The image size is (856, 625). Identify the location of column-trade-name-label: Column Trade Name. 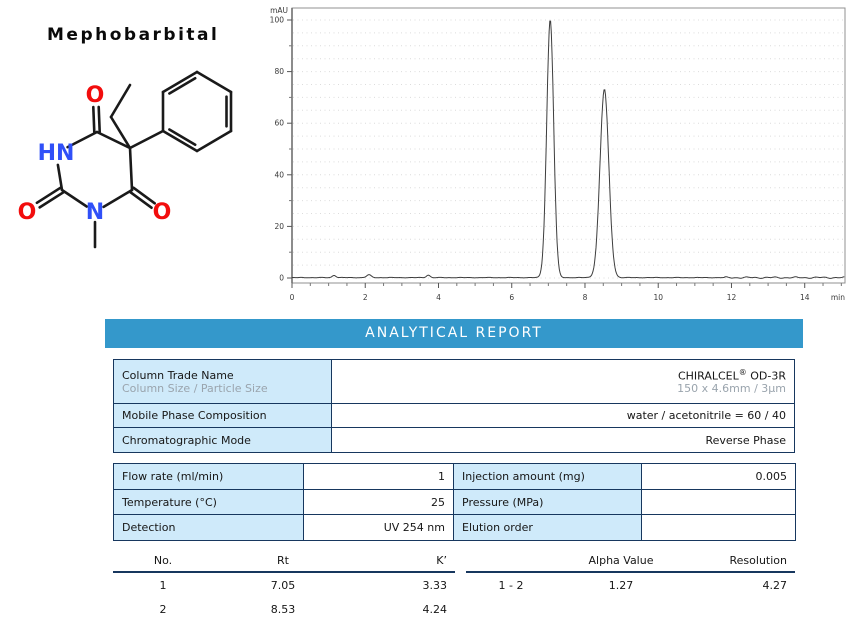
(178, 375).